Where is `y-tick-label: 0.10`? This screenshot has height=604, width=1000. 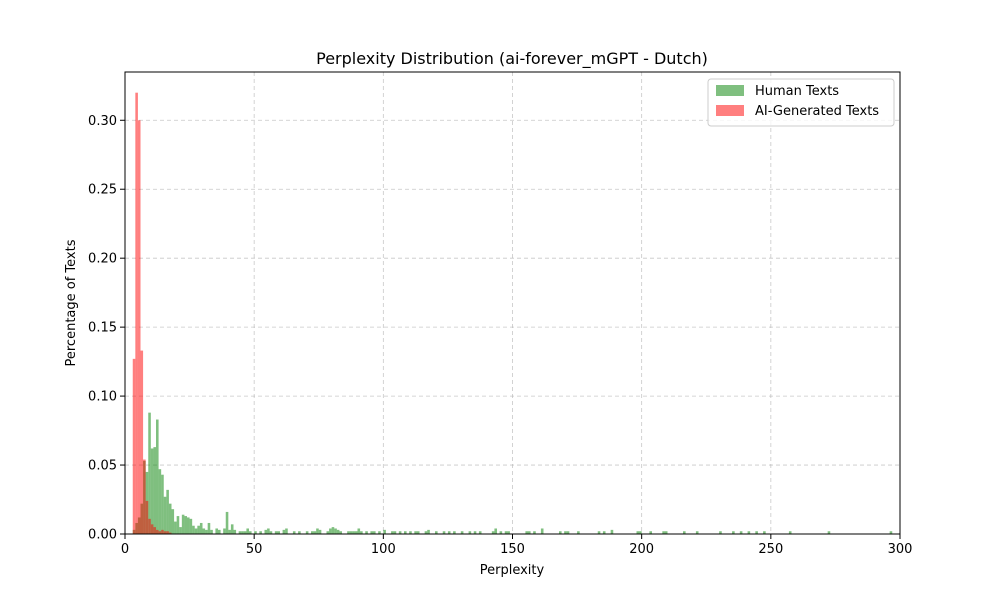
y-tick-label: 0.10 is located at coordinates (102, 397).